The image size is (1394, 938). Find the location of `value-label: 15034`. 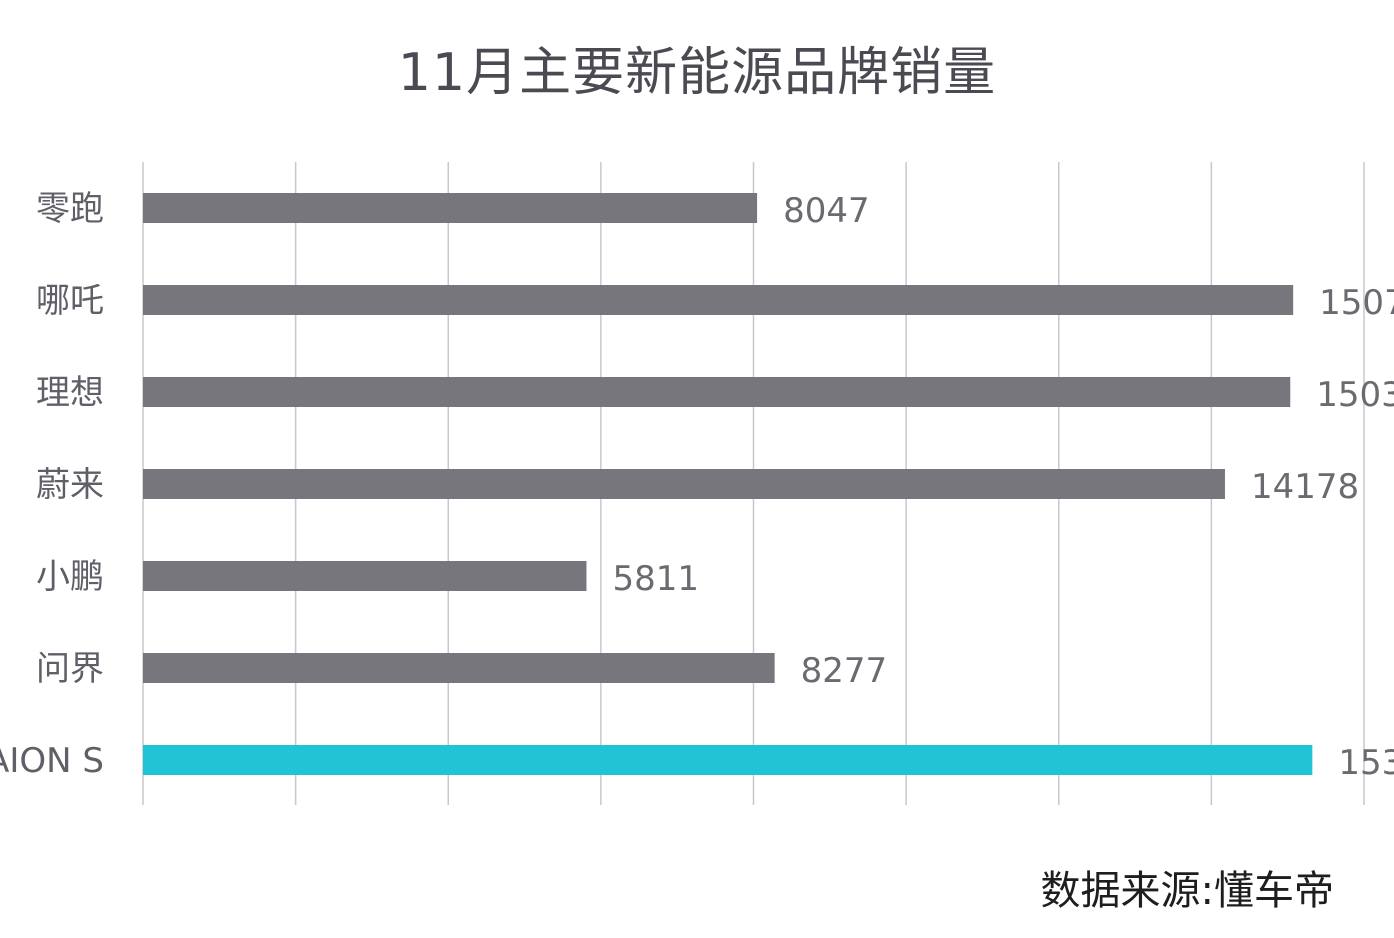

value-label: 15034 is located at coordinates (1355, 395).